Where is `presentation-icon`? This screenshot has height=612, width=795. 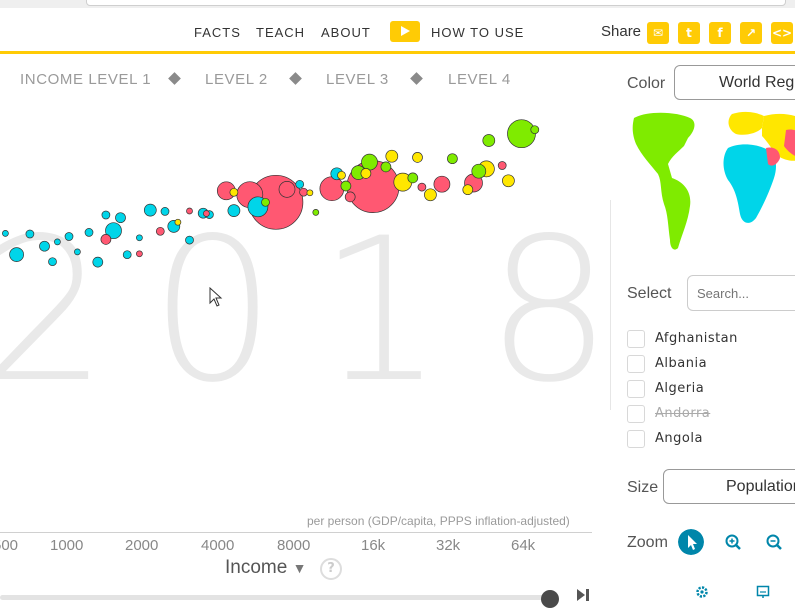
presentation-icon is located at coordinates (763, 592).